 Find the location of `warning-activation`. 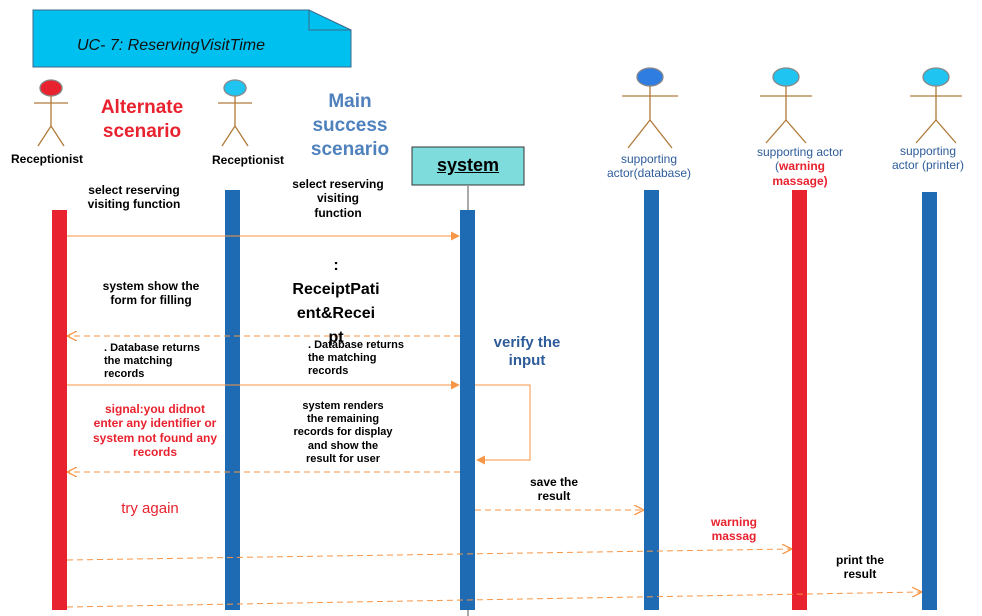

warning-activation is located at coordinates (799, 400).